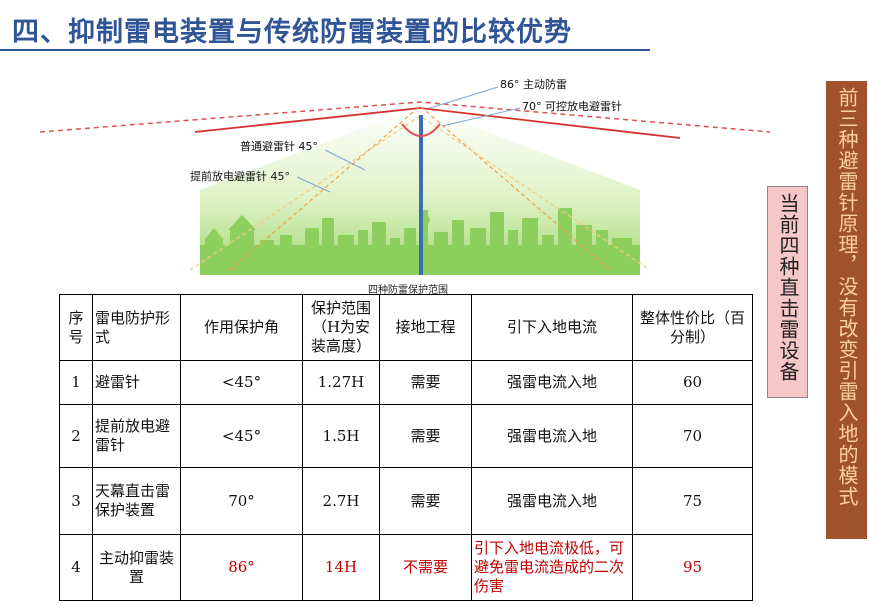 The width and height of the screenshot is (869, 606). What do you see at coordinates (425, 567) in the screenshot?
I see `cell-ground: 不需要` at bounding box center [425, 567].